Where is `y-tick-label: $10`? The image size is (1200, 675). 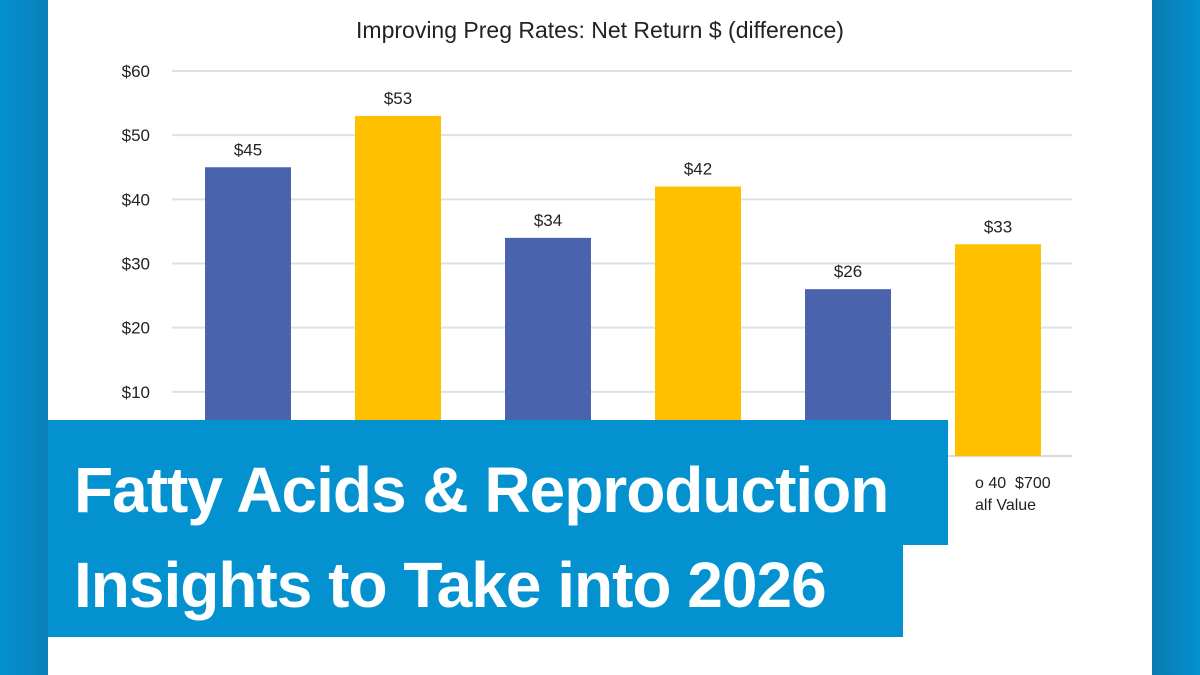 y-tick-label: $10 is located at coordinates (136, 392).